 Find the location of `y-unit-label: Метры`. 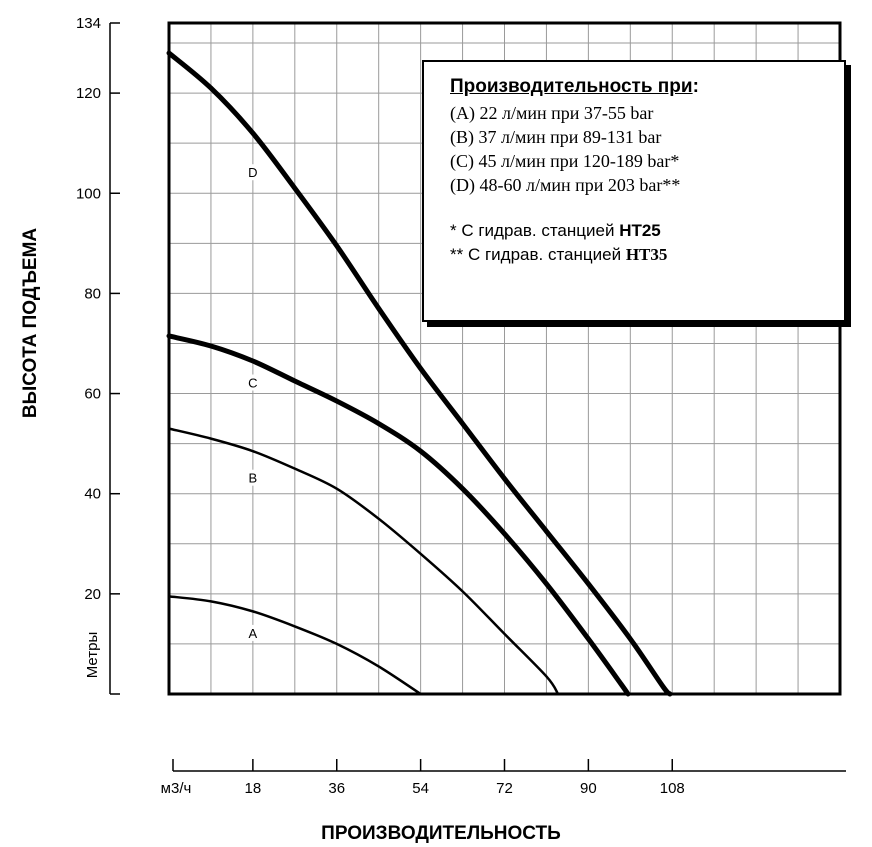

y-unit-label: Метры is located at coordinates (92, 655).